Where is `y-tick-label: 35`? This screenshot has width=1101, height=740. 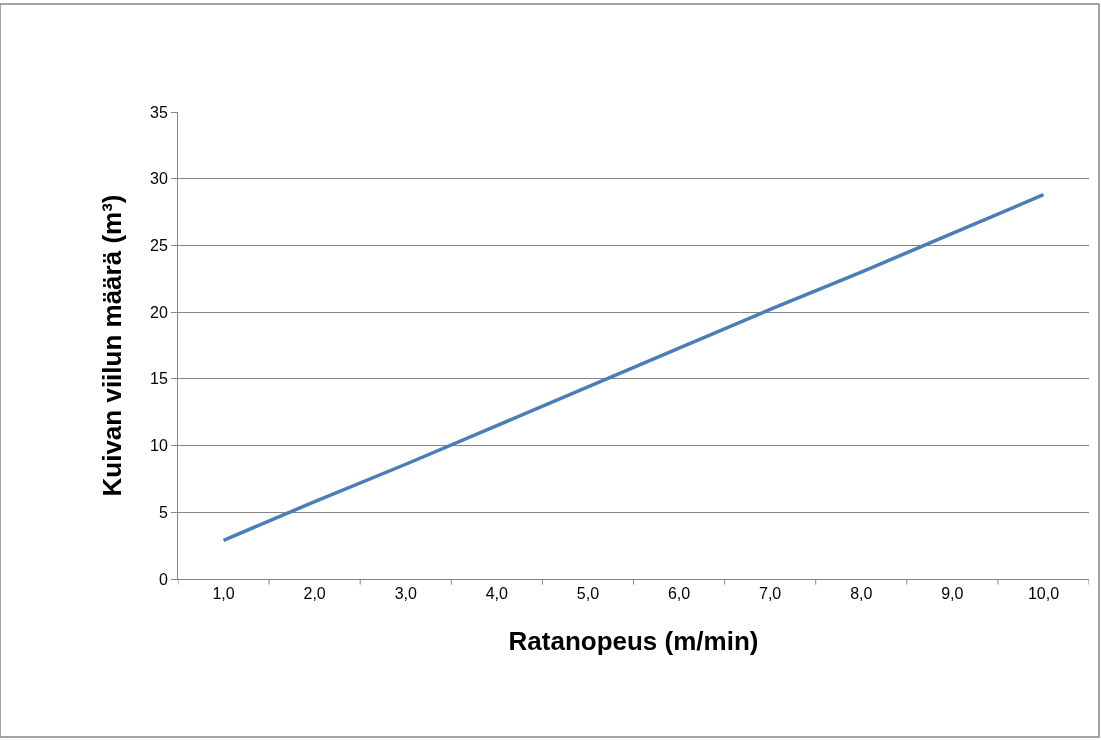
y-tick-label: 35 is located at coordinates (159, 112).